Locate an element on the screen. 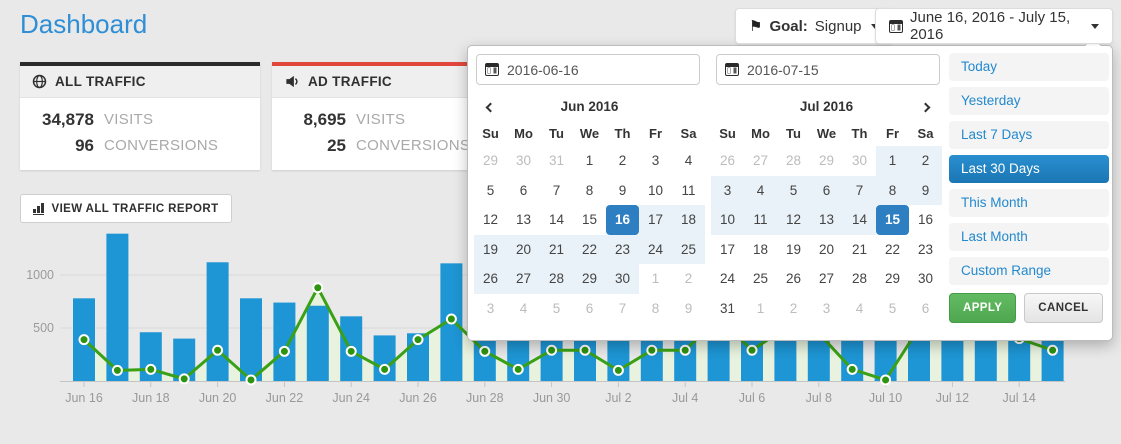 The width and height of the screenshot is (1121, 444). end-date-input is located at coordinates (828, 69).